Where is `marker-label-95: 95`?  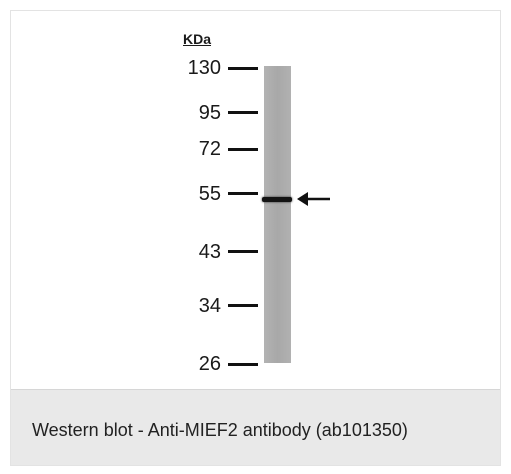 marker-label-95: 95 is located at coordinates (209, 113).